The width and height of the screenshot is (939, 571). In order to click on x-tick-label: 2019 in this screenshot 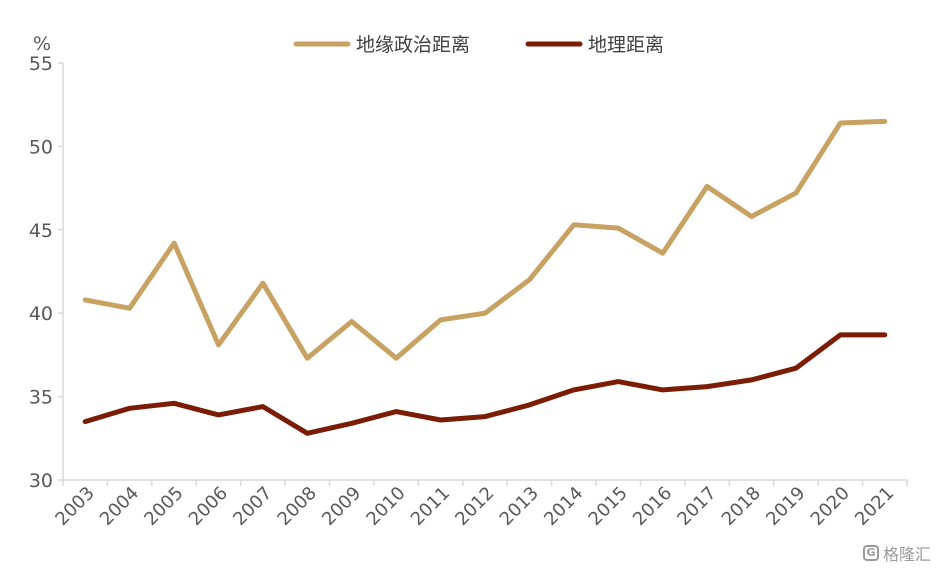, I will do `click(785, 506)`.